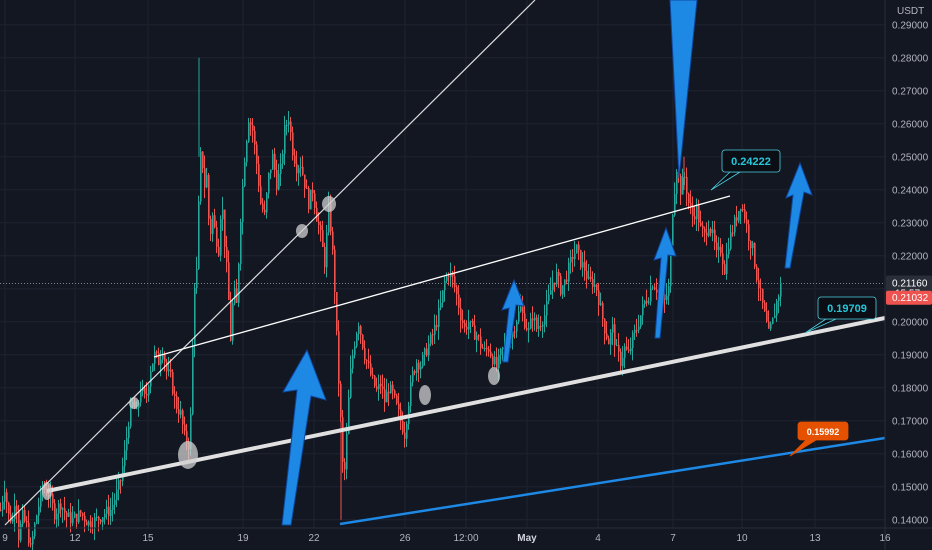 The height and width of the screenshot is (550, 932). Describe the element at coordinates (910, 298) in the screenshot. I see `open-price-label: 0.21032` at that location.